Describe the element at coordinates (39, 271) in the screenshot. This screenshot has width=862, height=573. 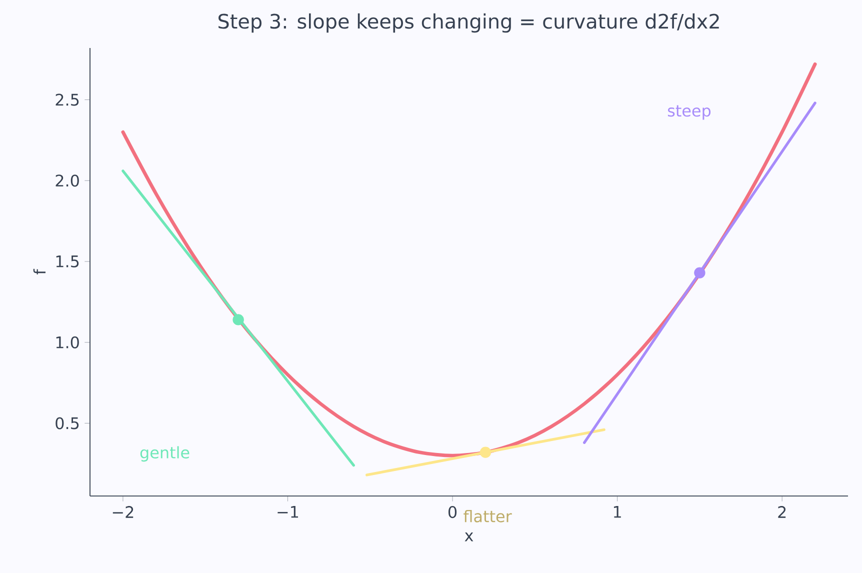
I see `y-axis-title: f` at that location.